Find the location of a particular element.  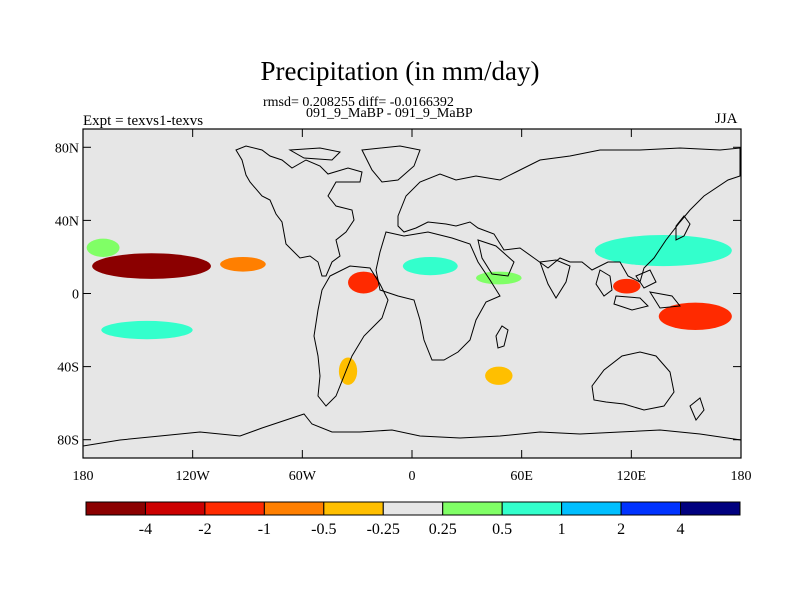

x-tick-label: 60E is located at coordinates (521, 476).